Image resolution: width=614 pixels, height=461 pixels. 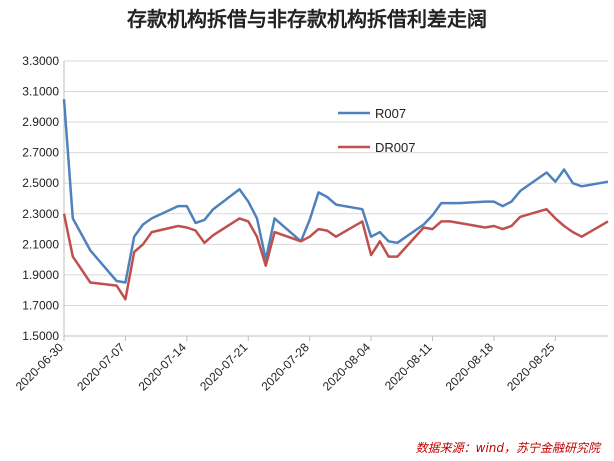 What do you see at coordinates (40, 244) in the screenshot?
I see `y-tick-label: 2.1000` at bounding box center [40, 244].